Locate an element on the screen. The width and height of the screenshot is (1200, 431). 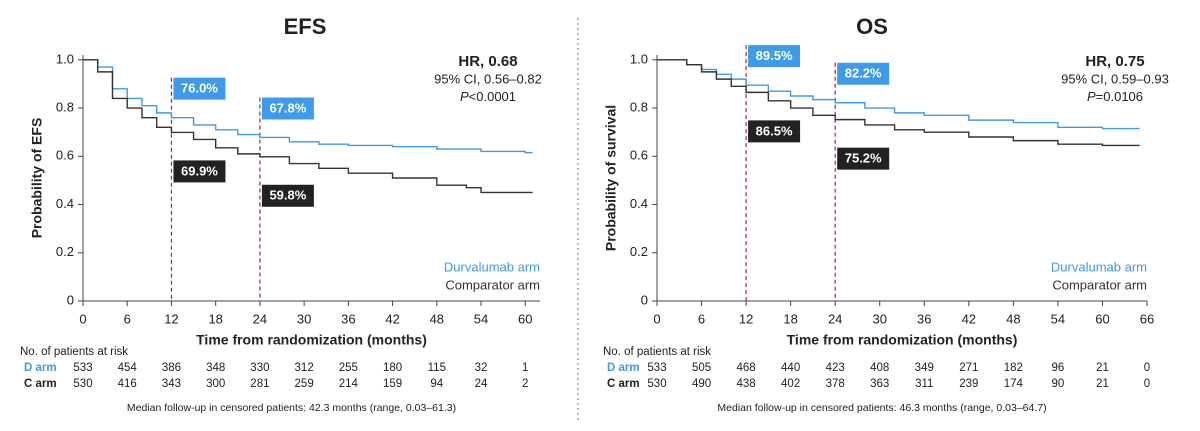
risk-count: 530 is located at coordinates (82, 384).